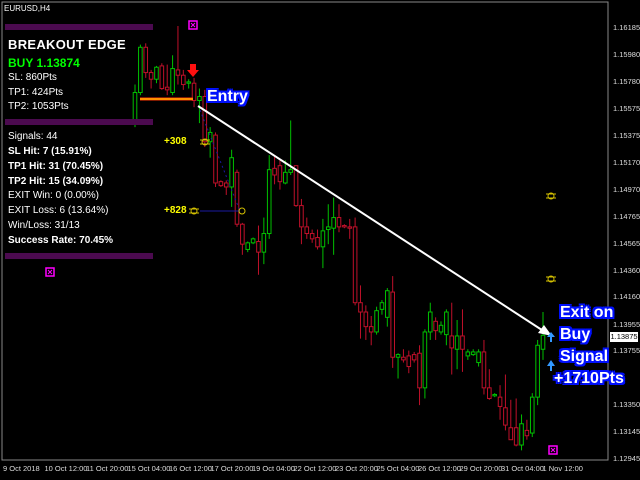 Image resolution: width=640 pixels, height=480 pixels. Describe the element at coordinates (356, 468) in the screenshot. I see `time-tick-label: 23 Oct 20:00` at that location.